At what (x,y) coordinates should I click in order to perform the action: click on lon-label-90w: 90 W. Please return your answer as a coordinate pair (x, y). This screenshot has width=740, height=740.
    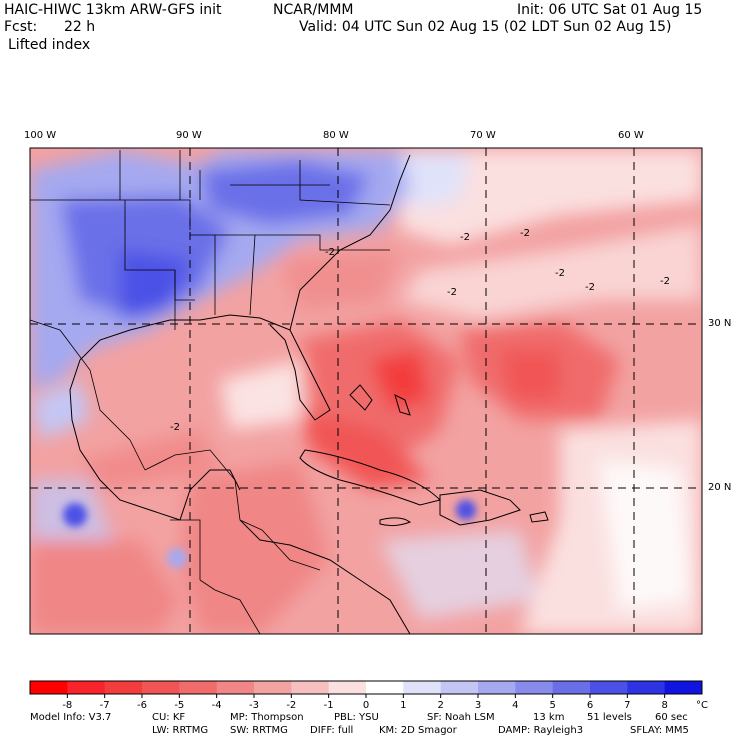
    Looking at the image, I should click on (189, 135).